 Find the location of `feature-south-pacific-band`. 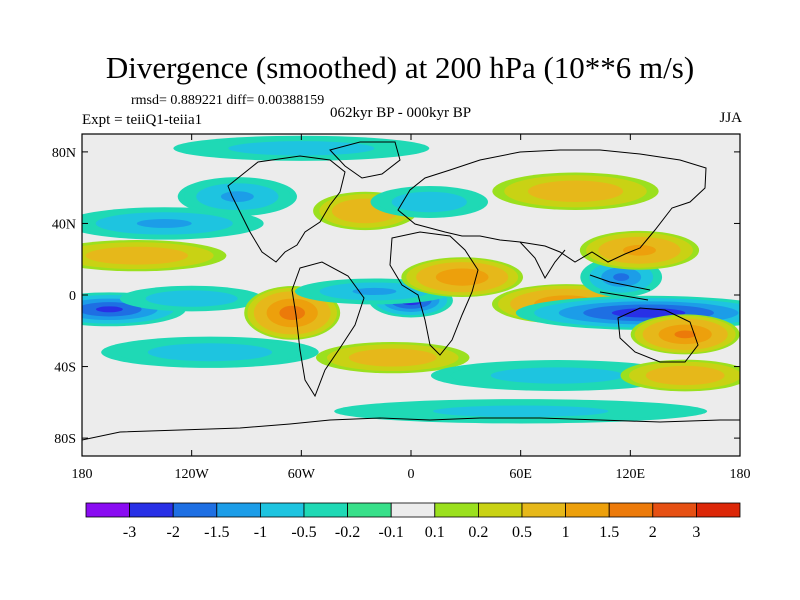

feature-south-pacific-band is located at coordinates (210, 352).